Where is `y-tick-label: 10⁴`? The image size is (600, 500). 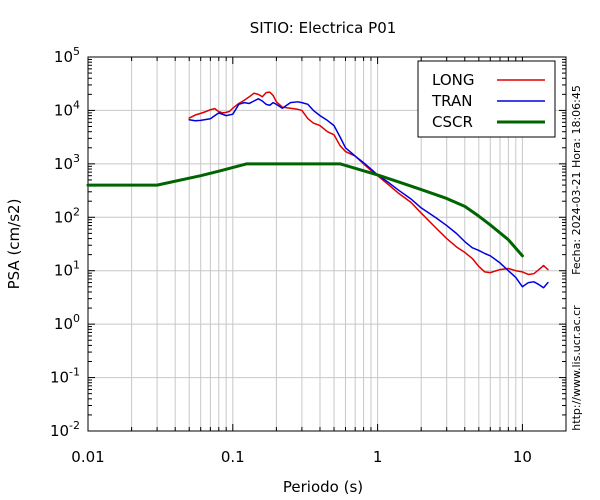 y-tick-label: 10⁴ is located at coordinates (67, 108).